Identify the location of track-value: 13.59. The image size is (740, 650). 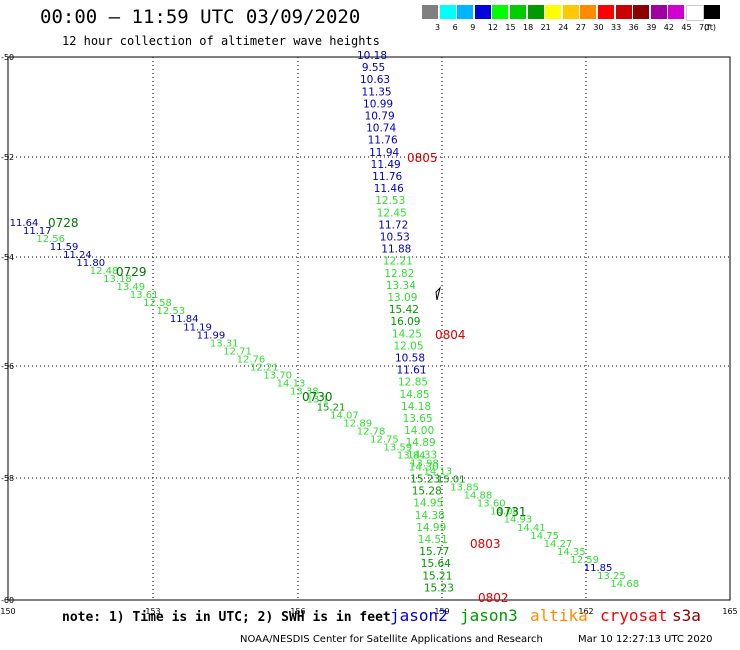
(397, 448).